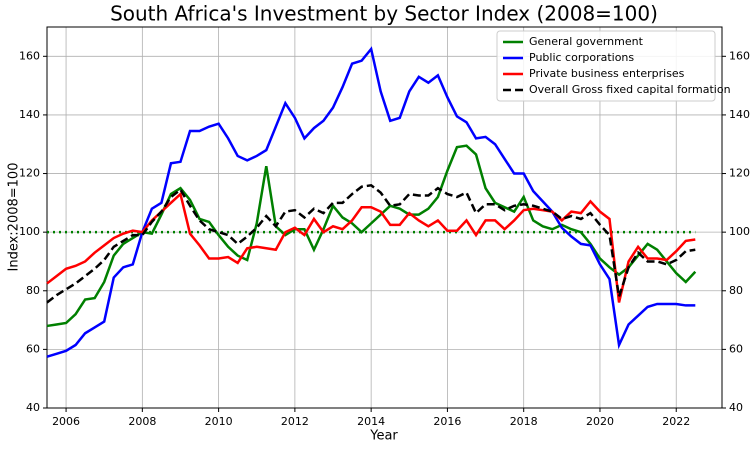 The width and height of the screenshot is (753, 453). Describe the element at coordinates (739, 231) in the screenshot. I see `y2-tick-label: 100` at that location.